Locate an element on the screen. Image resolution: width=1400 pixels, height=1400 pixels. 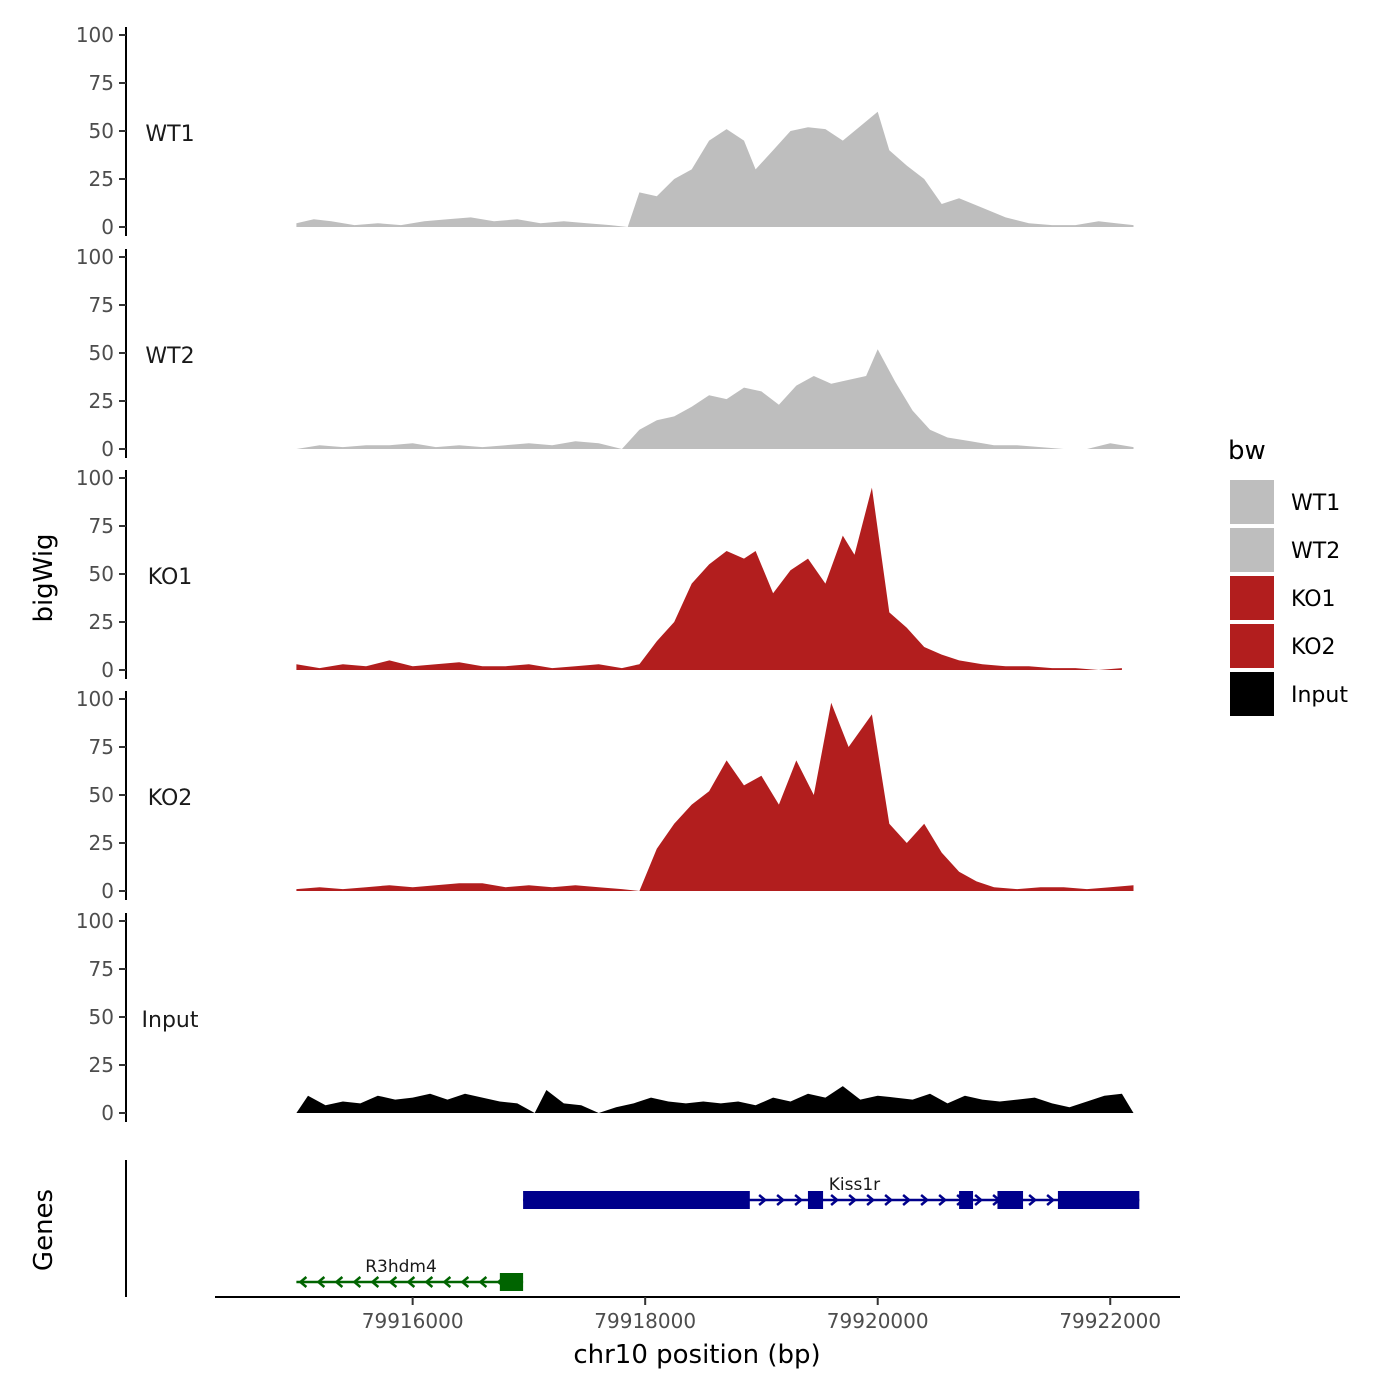
track-label: Input is located at coordinates (170, 1020).